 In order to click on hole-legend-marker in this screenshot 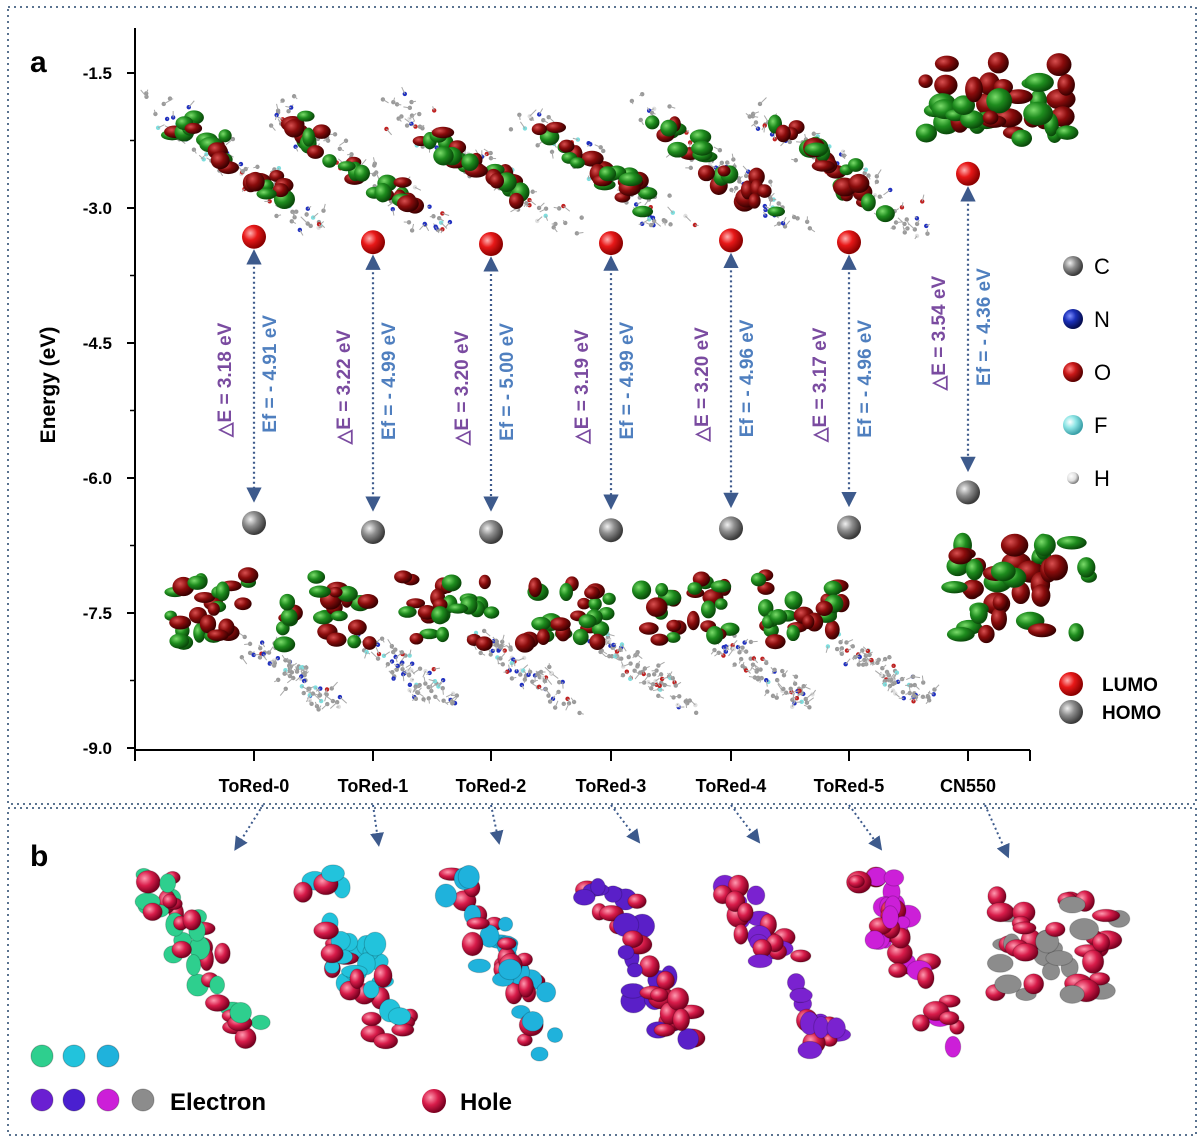, I will do `click(434, 1101)`.